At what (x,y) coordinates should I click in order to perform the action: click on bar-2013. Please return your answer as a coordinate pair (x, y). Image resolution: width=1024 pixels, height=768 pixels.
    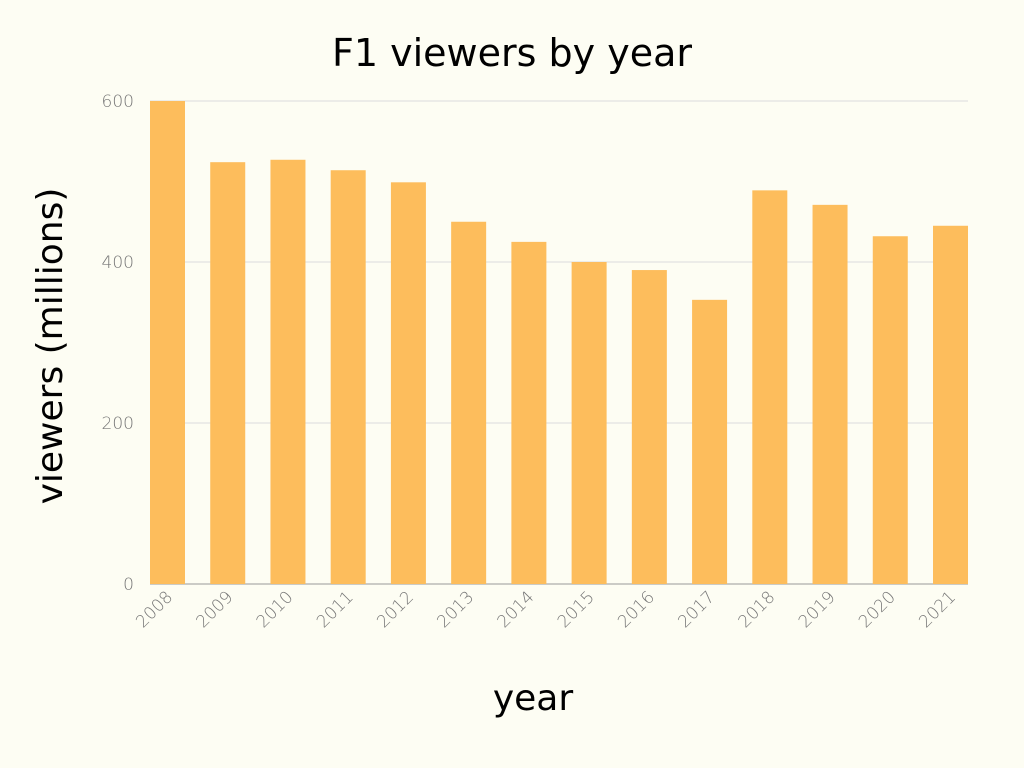
    Looking at the image, I should click on (469, 402).